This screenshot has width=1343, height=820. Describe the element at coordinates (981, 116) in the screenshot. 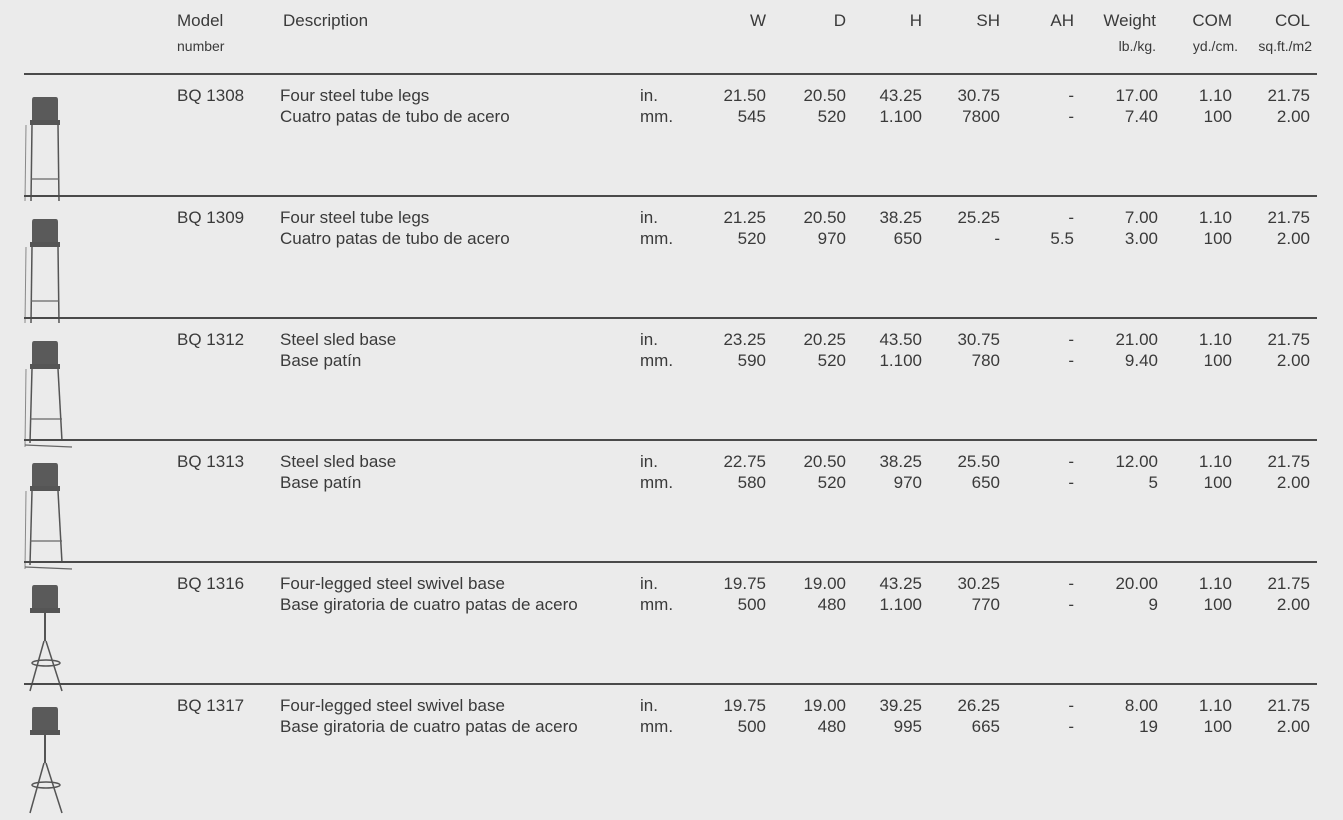

I see `value-sh-mm: 7800` at that location.